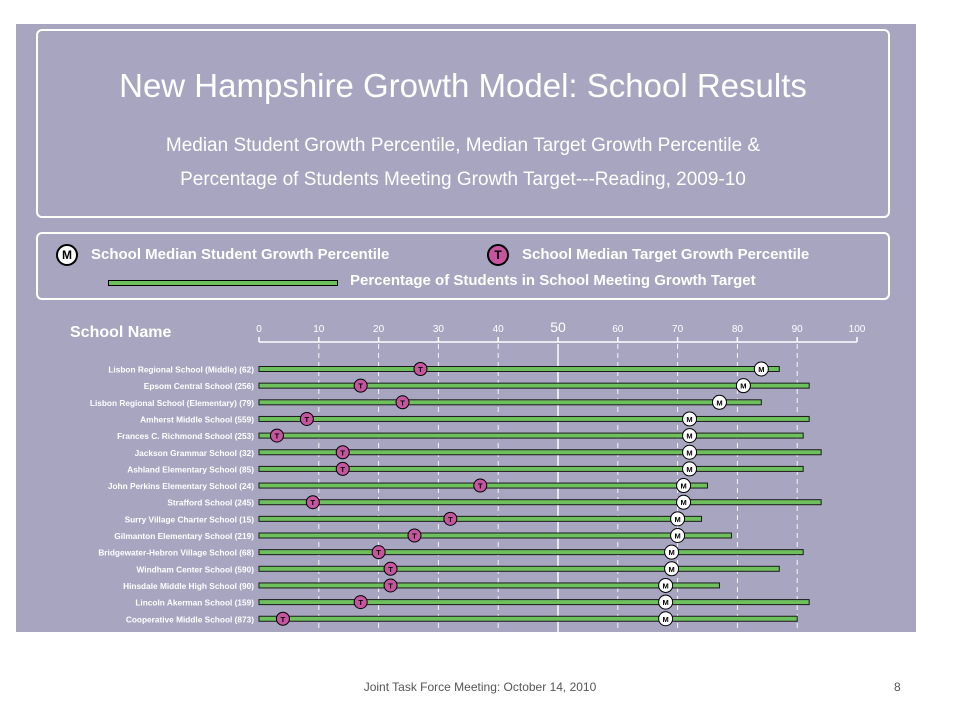 The image size is (960, 720). What do you see at coordinates (184, 536) in the screenshot?
I see `school-label: Gilmanton Elementary School (219)` at bounding box center [184, 536].